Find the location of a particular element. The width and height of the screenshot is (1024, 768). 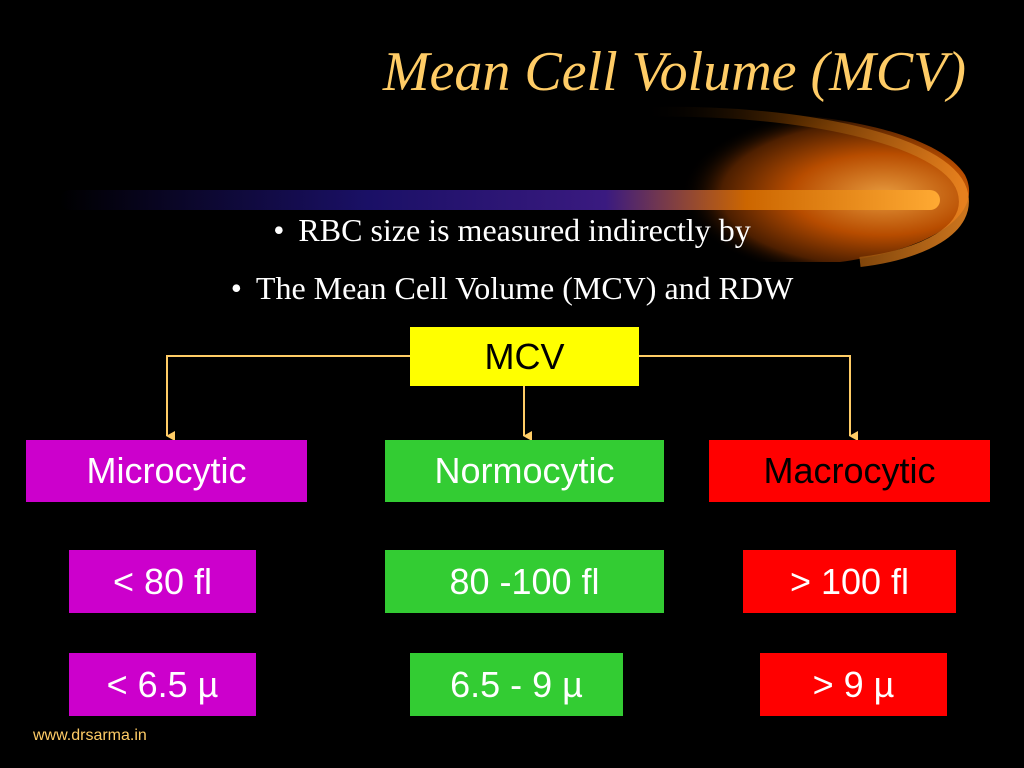

bullet-item: • The Mean Cell Volume (MCV) and RDW is located at coordinates (512, 292).